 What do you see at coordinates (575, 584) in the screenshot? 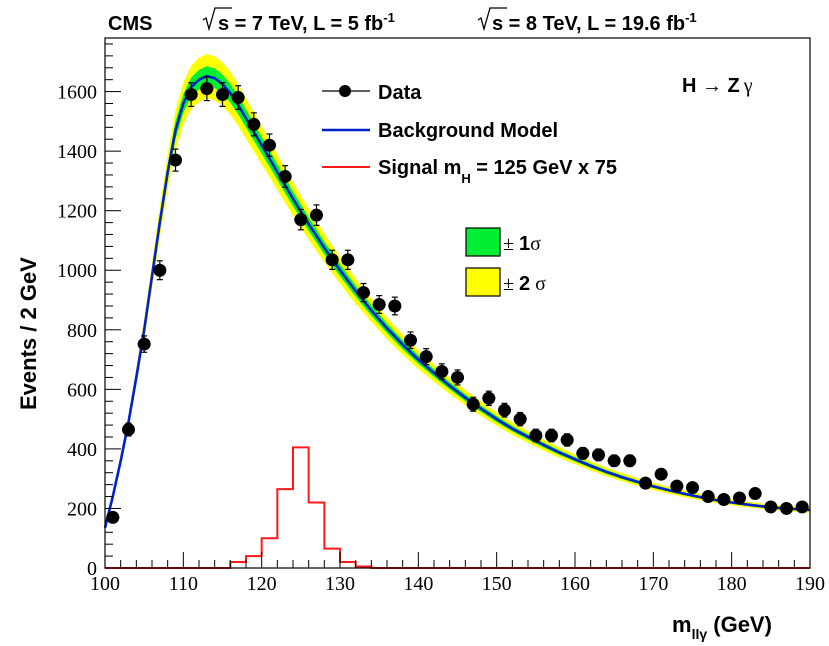
I see `x-tick-label: 160` at bounding box center [575, 584].